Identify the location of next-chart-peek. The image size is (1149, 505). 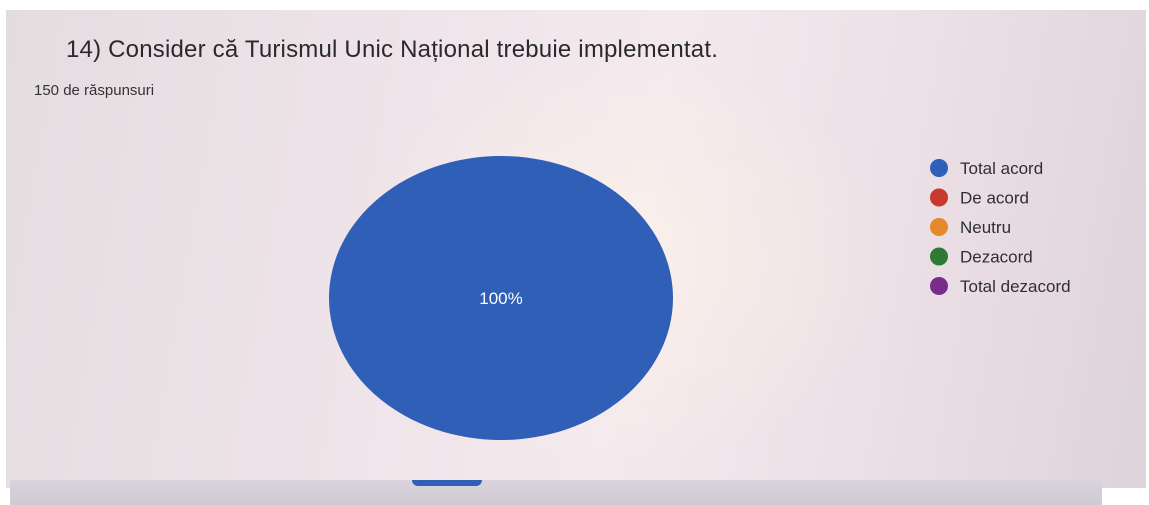
(447, 483).